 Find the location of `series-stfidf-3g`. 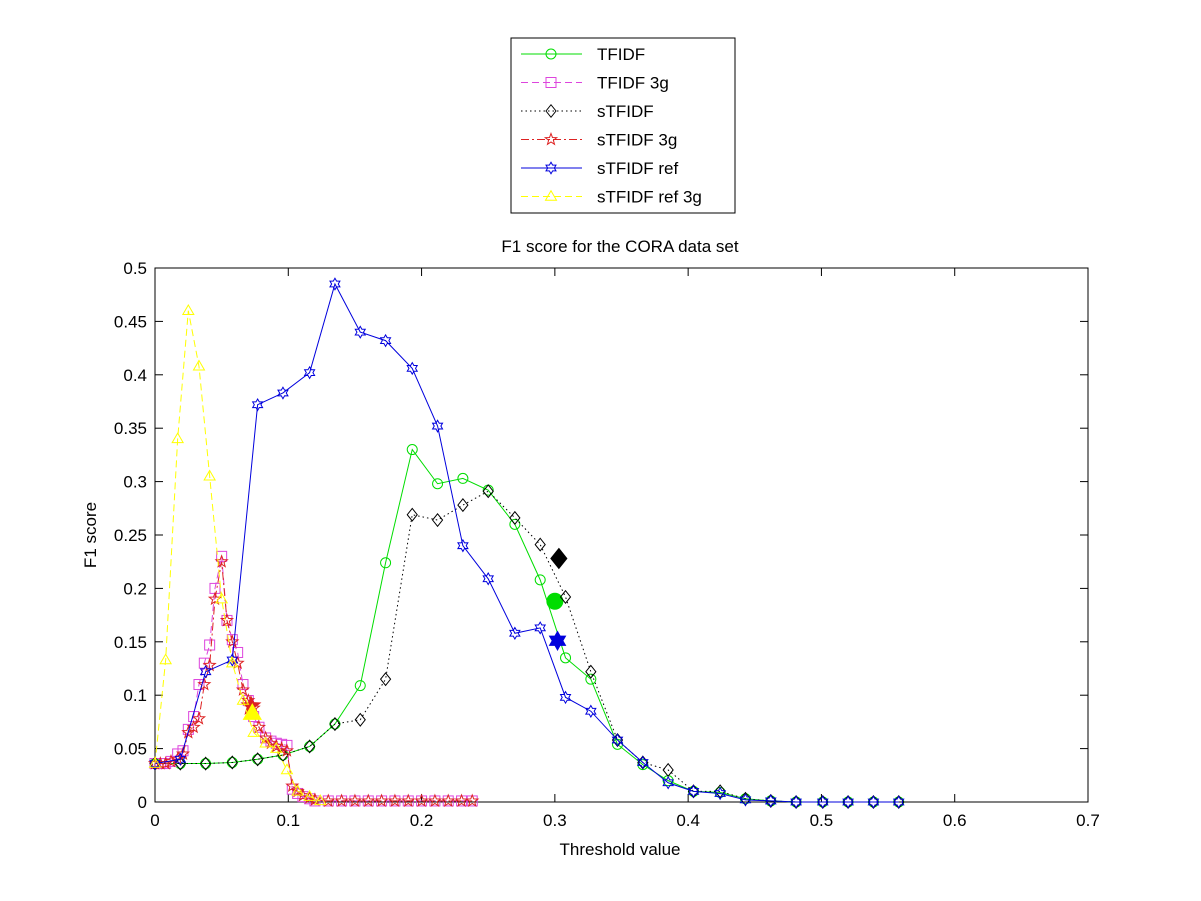

series-stfidf-3g is located at coordinates (313, 680).